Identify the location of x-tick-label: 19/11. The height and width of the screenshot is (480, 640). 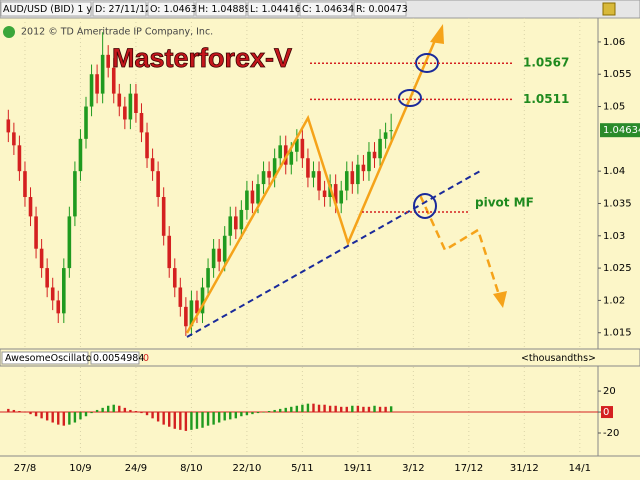
(357, 468).